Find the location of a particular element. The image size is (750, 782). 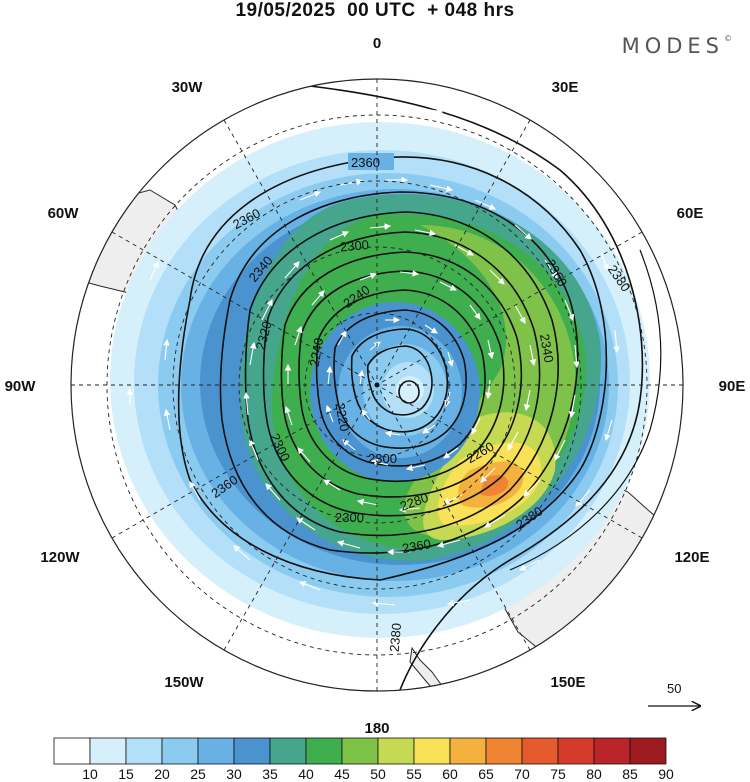

brand-text: MODES is located at coordinates (672, 46).